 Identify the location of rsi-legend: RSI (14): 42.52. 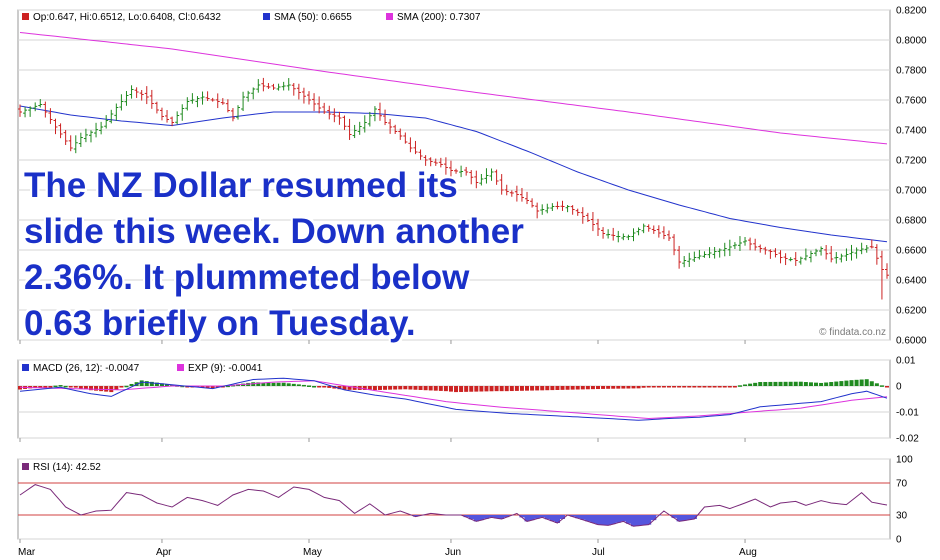
(61, 467).